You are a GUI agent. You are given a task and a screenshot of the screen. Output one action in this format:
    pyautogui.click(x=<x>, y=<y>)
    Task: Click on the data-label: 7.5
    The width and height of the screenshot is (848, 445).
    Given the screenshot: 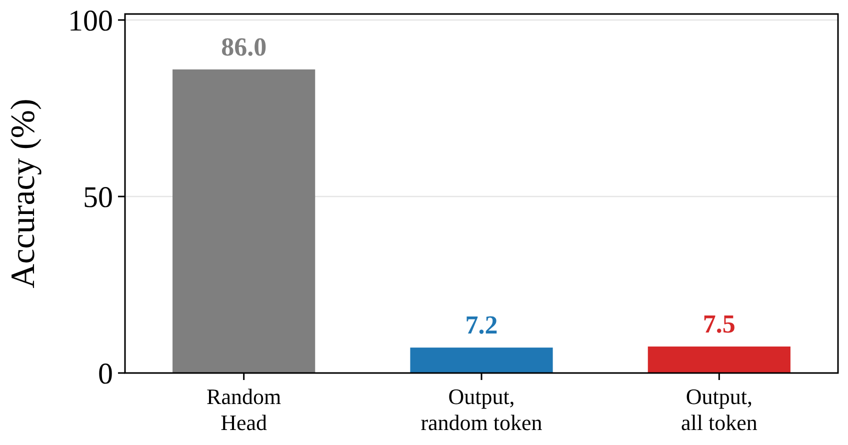 What is the action you would take?
    pyautogui.click(x=719, y=324)
    